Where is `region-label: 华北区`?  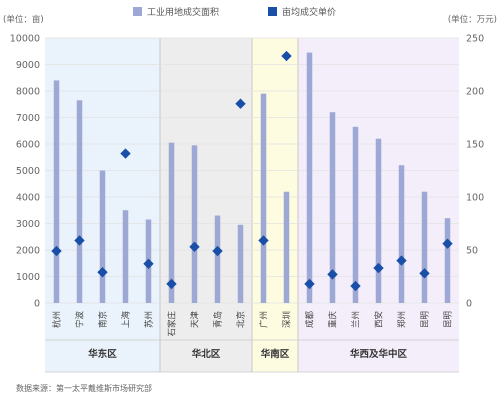
region-label: 华北区 is located at coordinates (206, 354).